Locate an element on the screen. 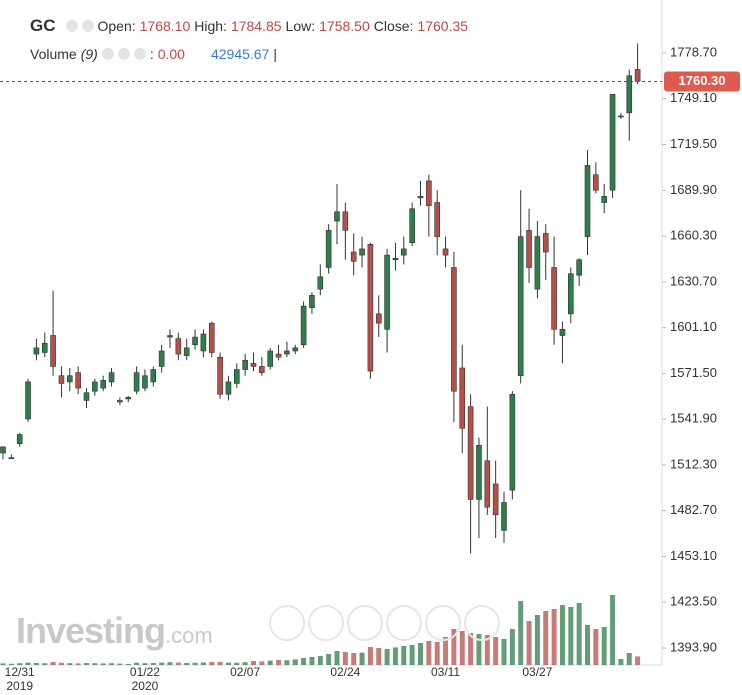  volume-label: Volume is located at coordinates (53, 54).